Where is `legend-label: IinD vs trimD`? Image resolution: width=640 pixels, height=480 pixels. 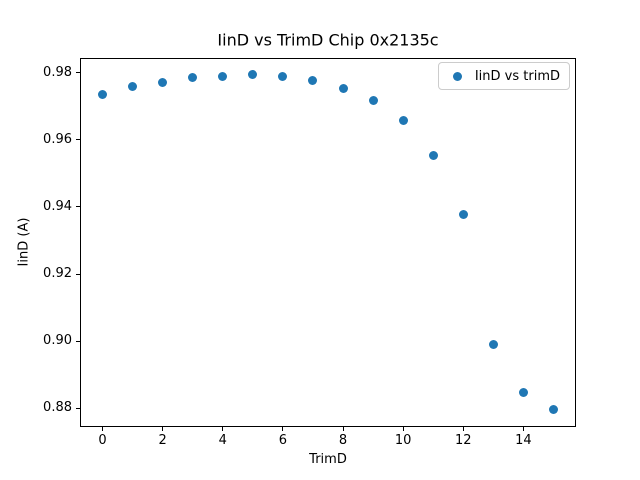
legend-label: IinD vs trimD is located at coordinates (517, 76).